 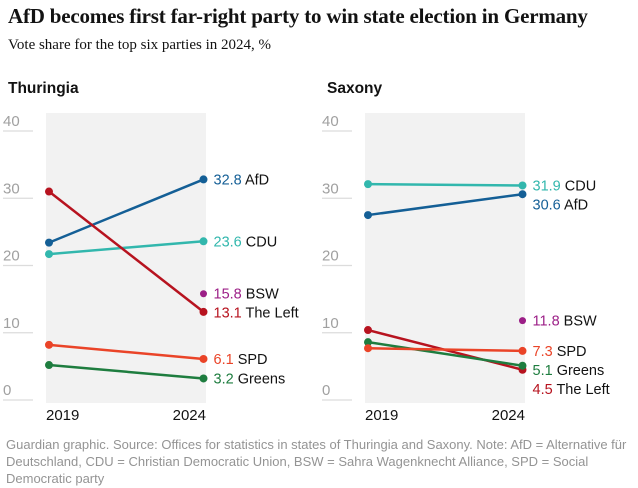 I want to click on end-label-cdu: 31.9 CDU, so click(x=565, y=186).